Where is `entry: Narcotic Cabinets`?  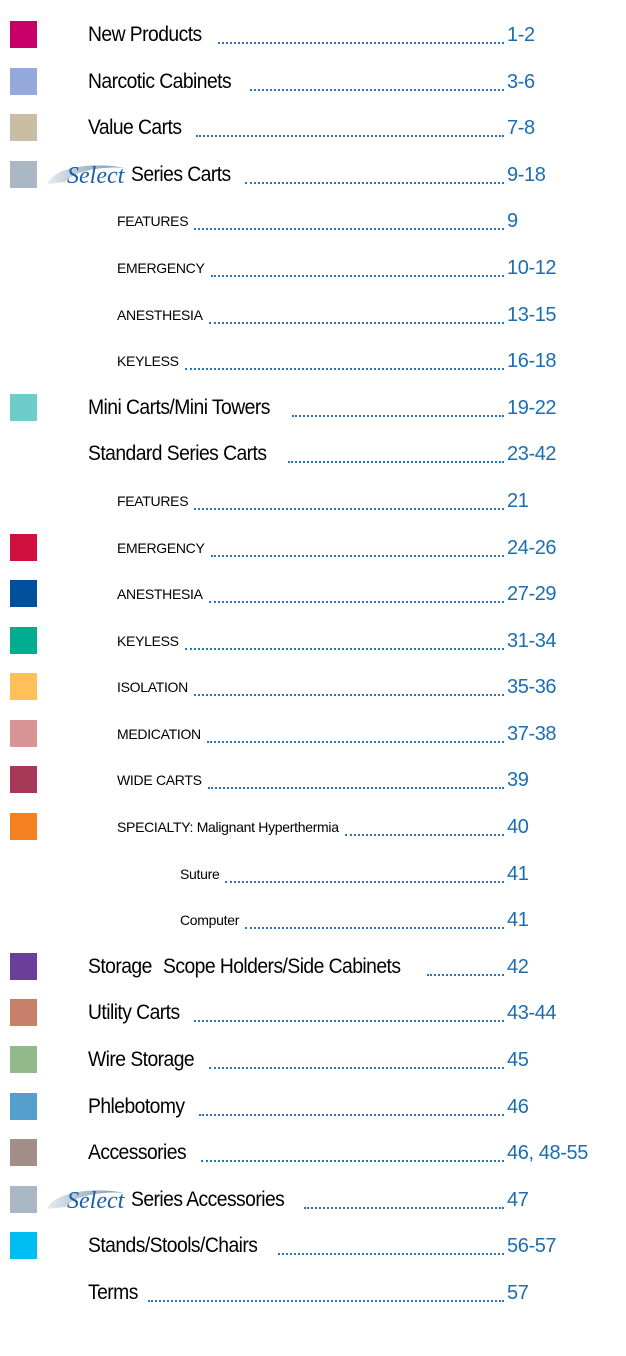
entry: Narcotic Cabinets is located at coordinates (297, 82).